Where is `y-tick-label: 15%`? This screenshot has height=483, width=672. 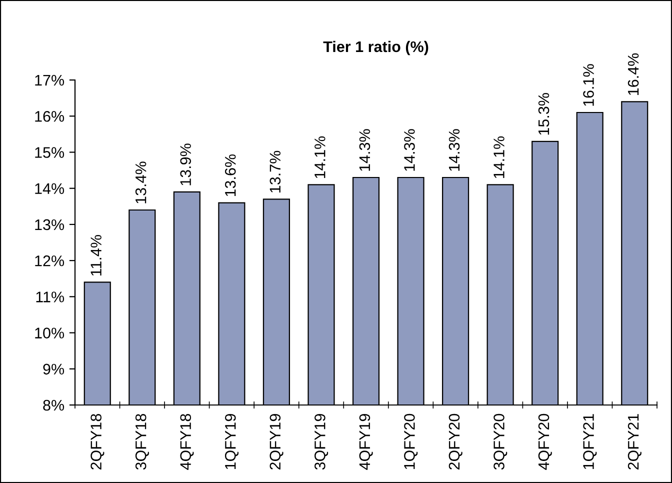 y-tick-label: 15% is located at coordinates (49, 152).